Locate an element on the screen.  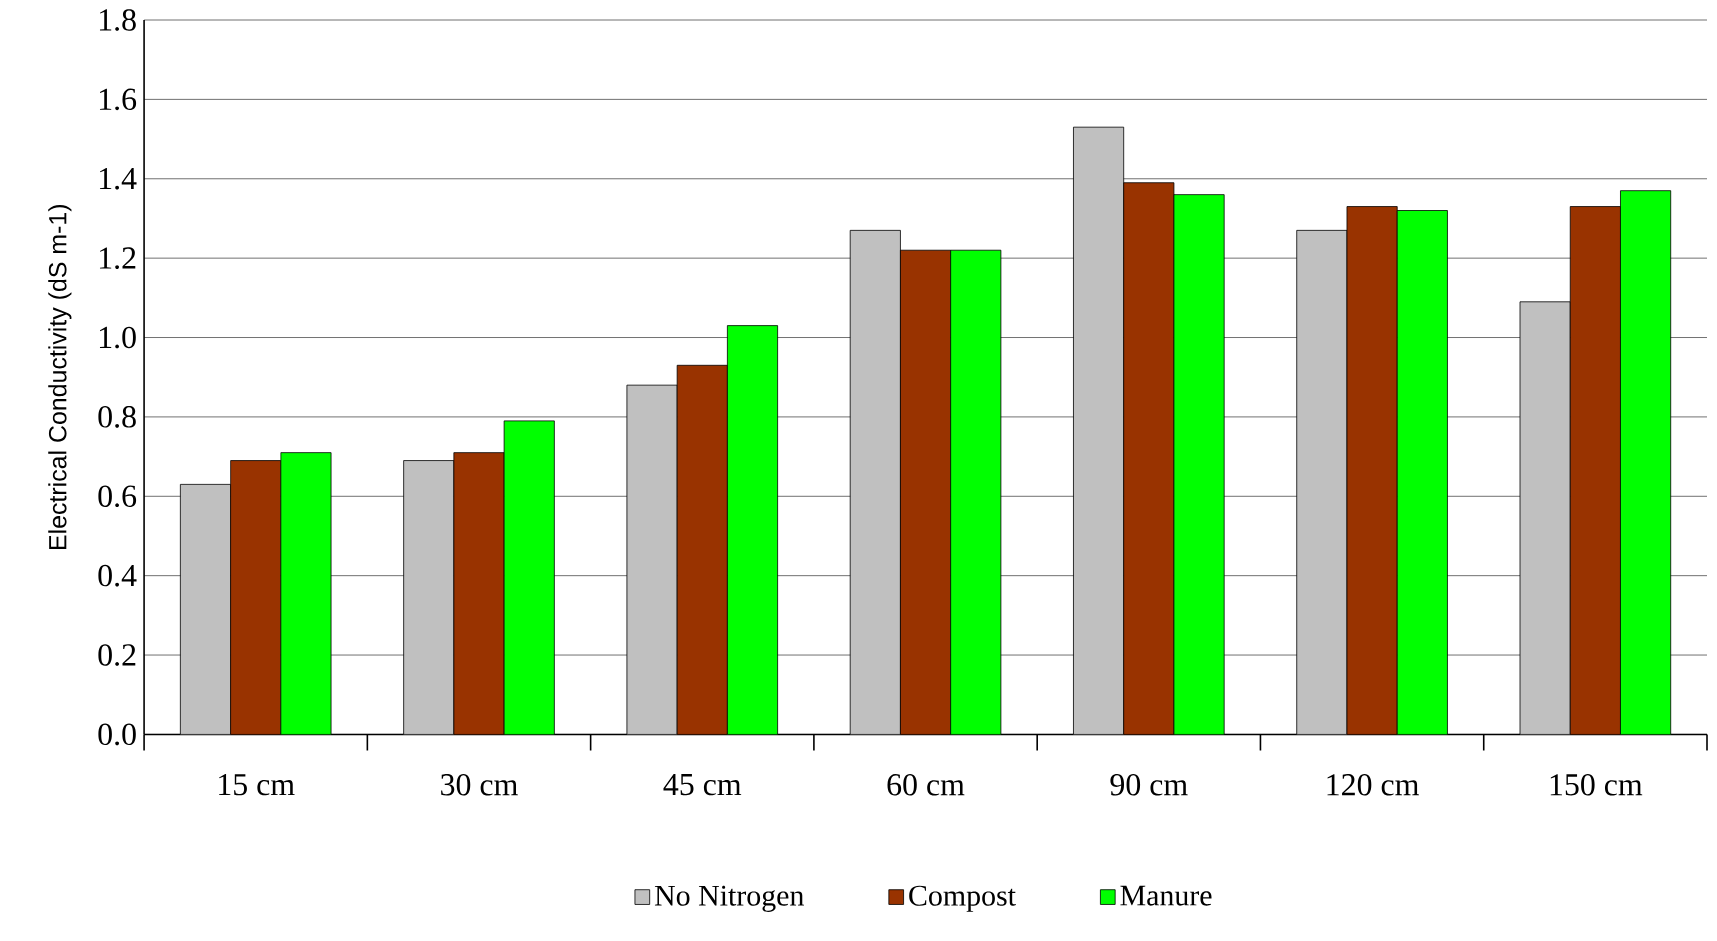
y-tick-label: 0.0 is located at coordinates (117, 734).